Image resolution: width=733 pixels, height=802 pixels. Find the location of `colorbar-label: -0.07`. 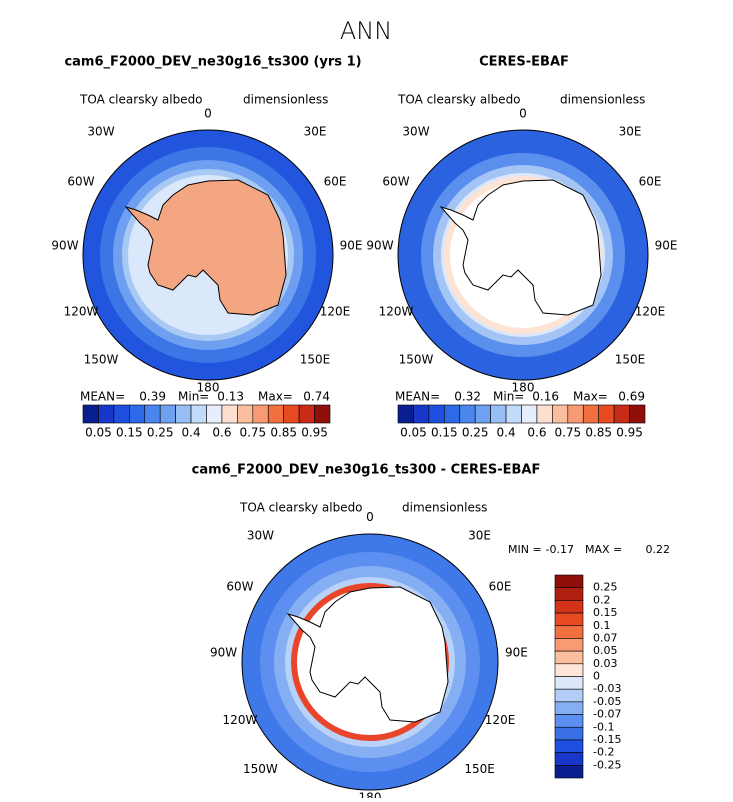

colorbar-label: -0.07 is located at coordinates (607, 714).